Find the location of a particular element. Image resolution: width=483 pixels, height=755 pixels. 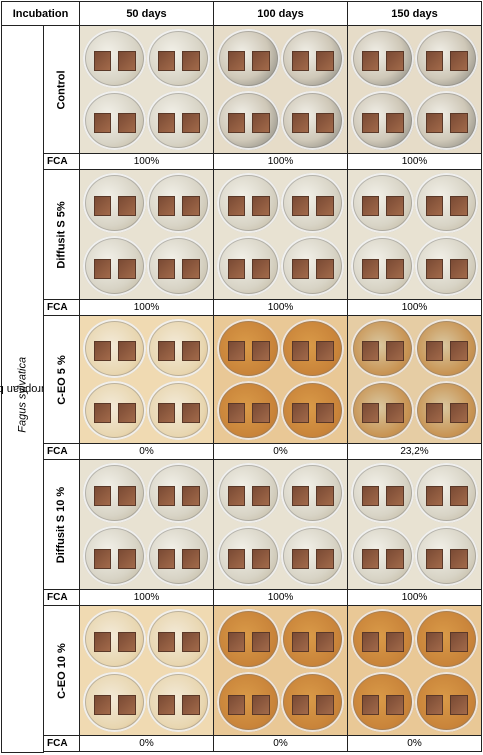

treatment-label: C-EO 10 % is located at coordinates (61, 670).